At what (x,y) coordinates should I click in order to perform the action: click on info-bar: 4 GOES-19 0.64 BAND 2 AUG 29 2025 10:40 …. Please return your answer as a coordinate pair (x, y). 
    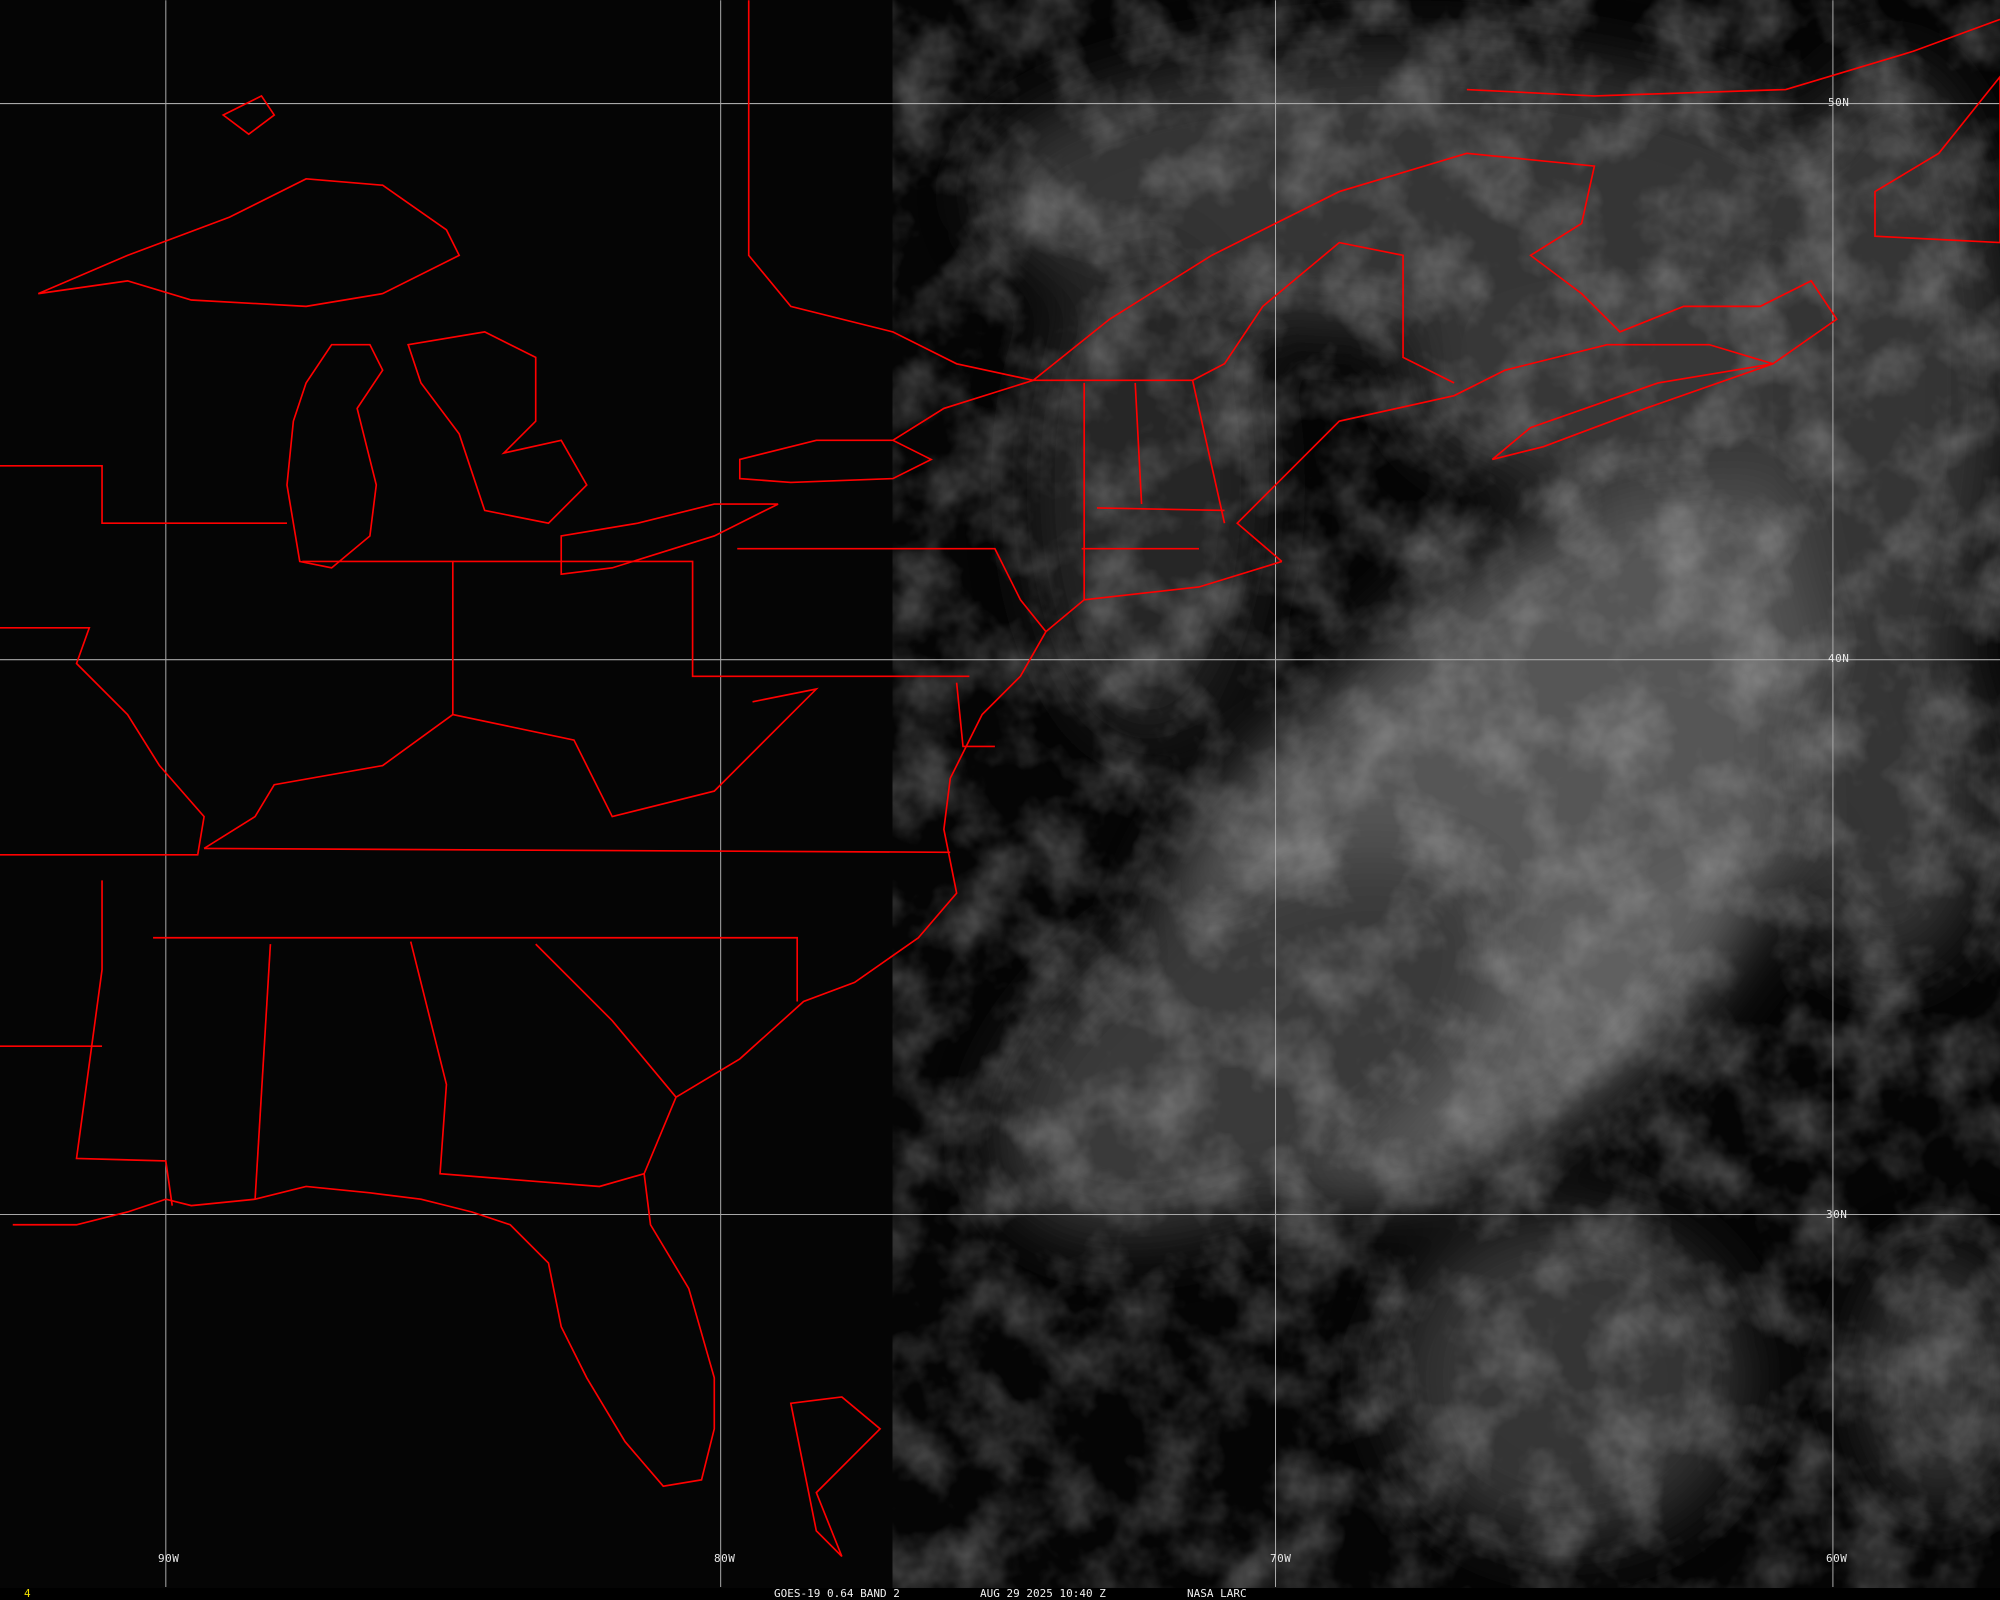
    Looking at the image, I should click on (1000, 1594).